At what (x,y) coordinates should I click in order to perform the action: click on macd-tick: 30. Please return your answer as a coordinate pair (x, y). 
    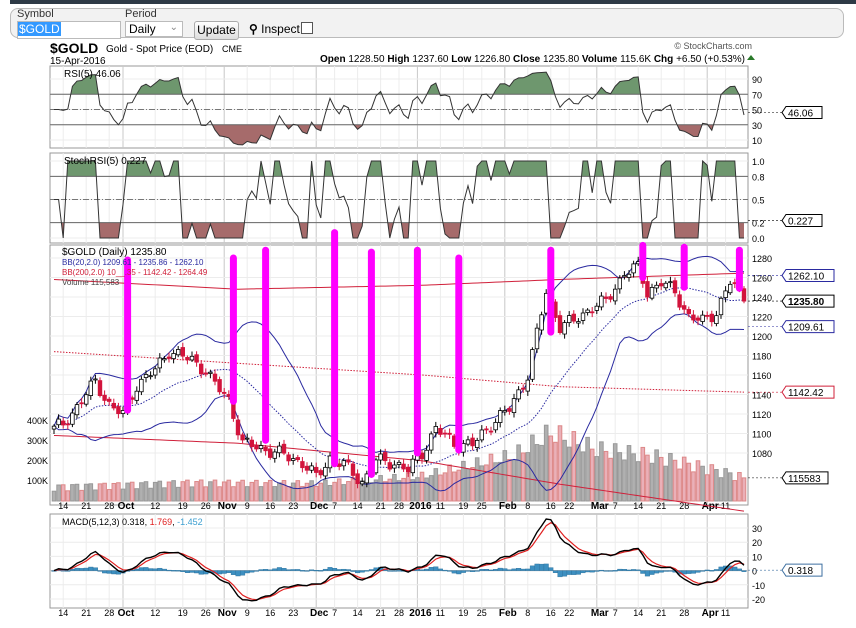
    Looking at the image, I should click on (757, 529).